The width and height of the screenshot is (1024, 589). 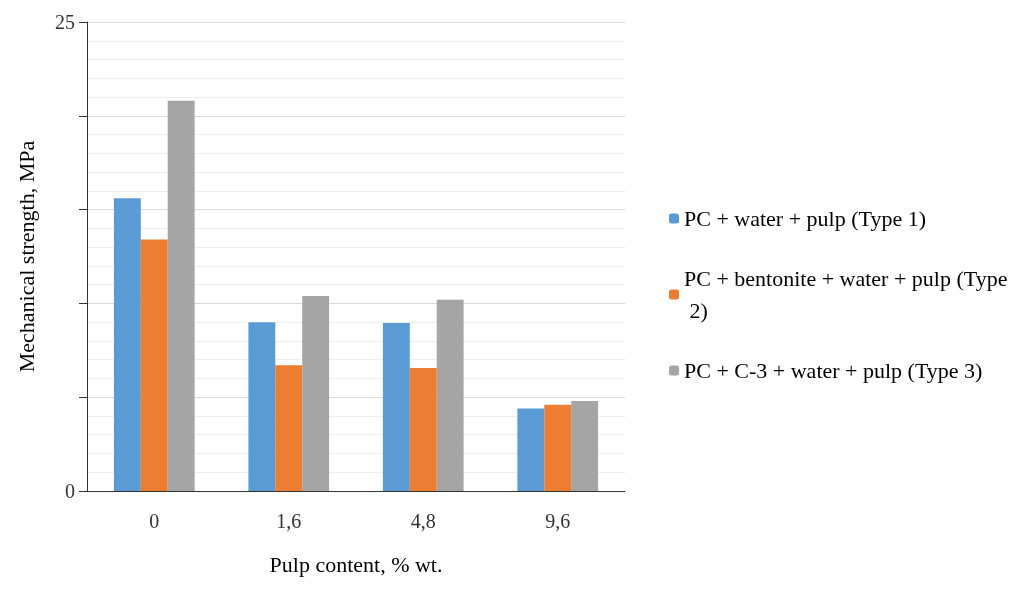 I want to click on y-axis-title: Mechanical strength, MPa, so click(x=26, y=256).